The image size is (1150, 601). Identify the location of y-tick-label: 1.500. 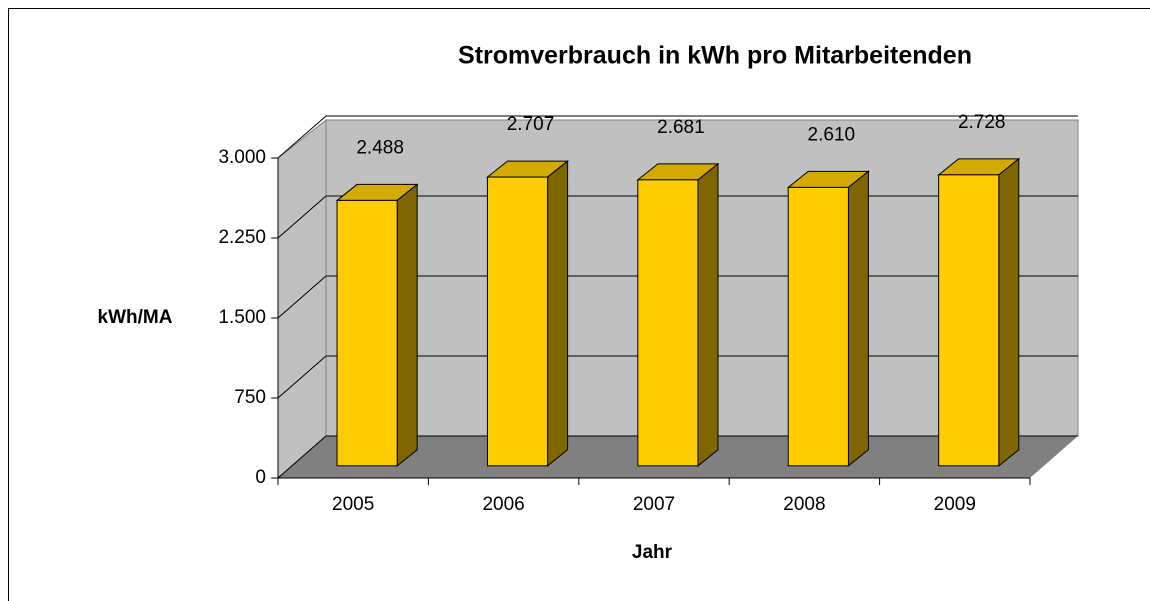
(242, 317).